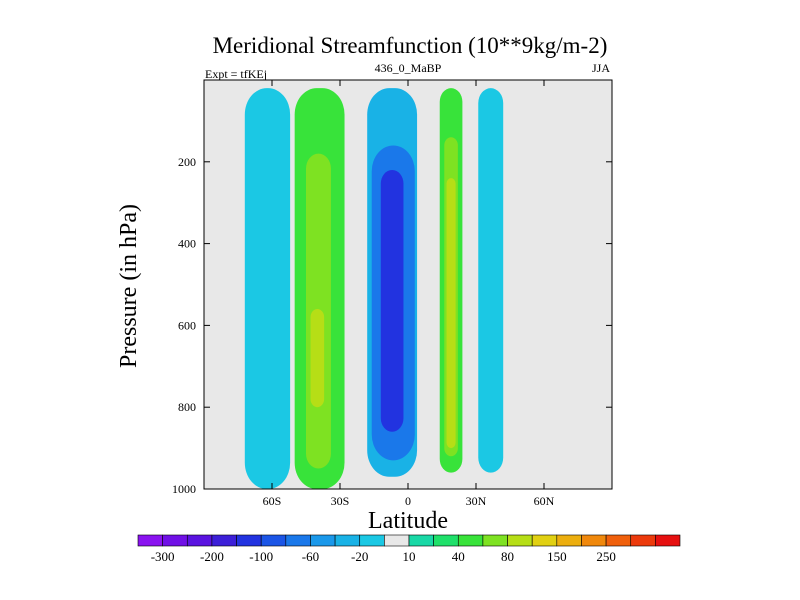 The height and width of the screenshot is (600, 800). I want to click on y-tick-label-0: 200, so click(187, 162).